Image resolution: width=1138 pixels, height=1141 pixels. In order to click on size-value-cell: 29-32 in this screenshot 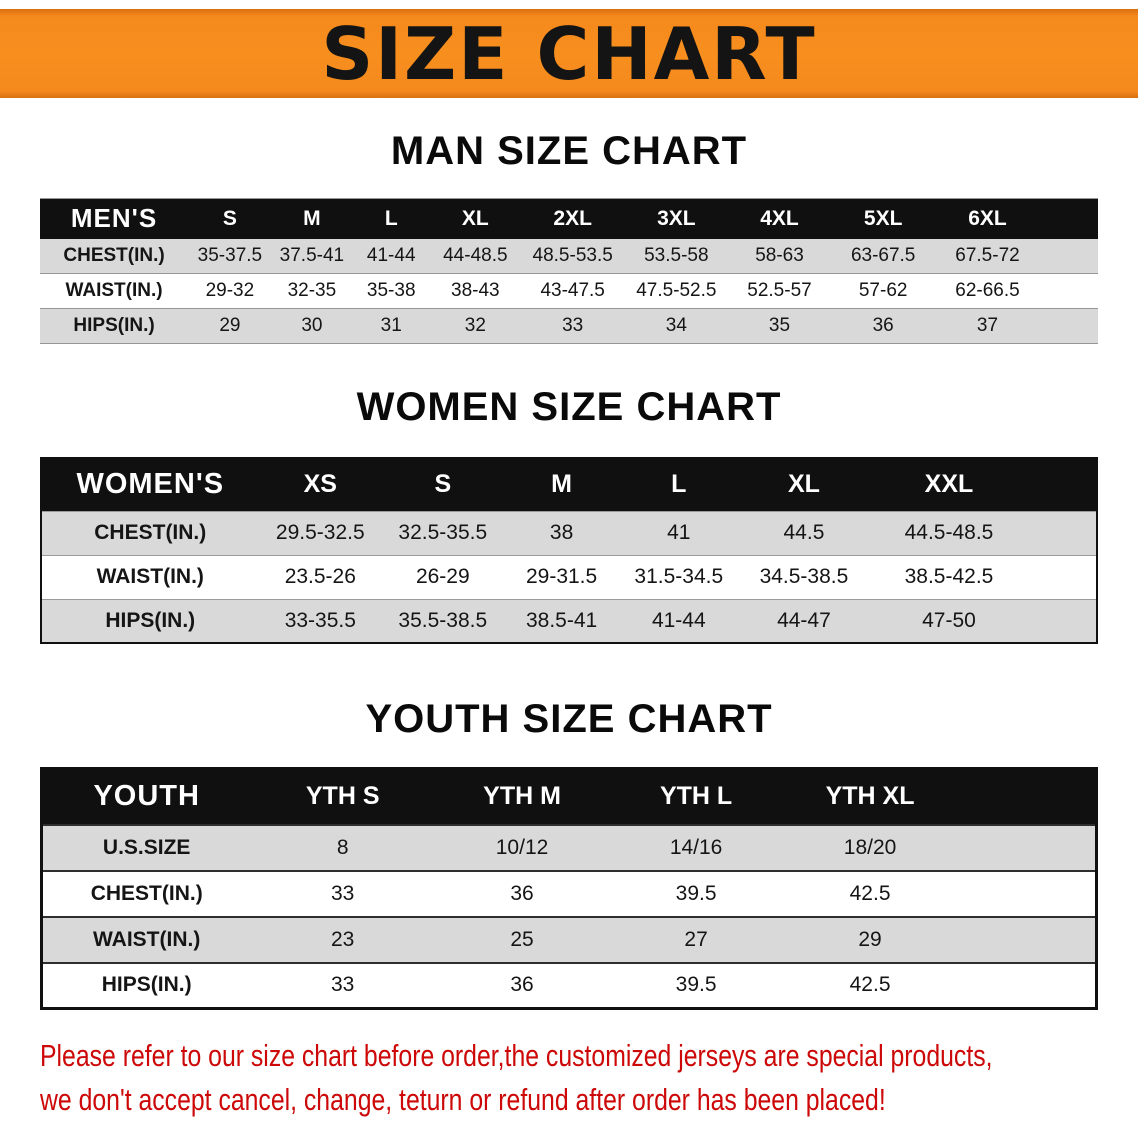, I will do `click(230, 290)`.